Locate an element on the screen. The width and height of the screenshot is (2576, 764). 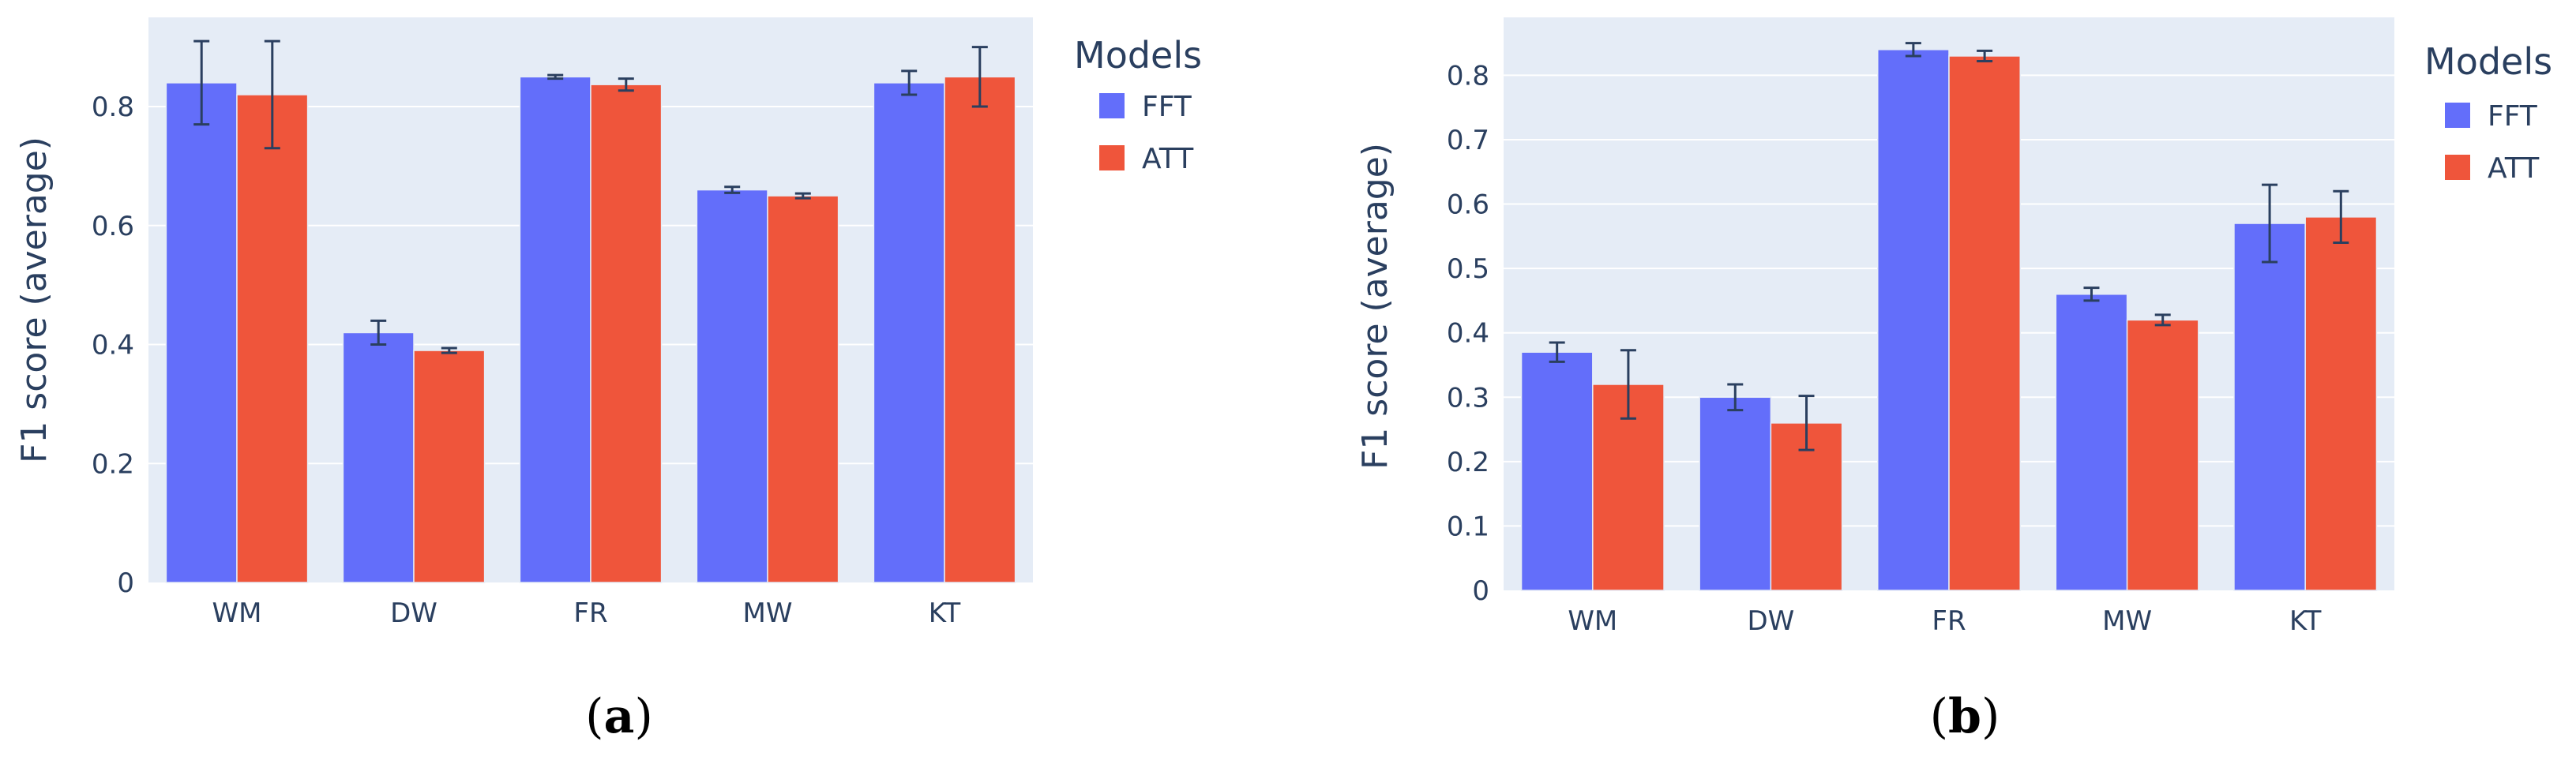
panel-b-bar-fft-mw is located at coordinates (2091, 442).